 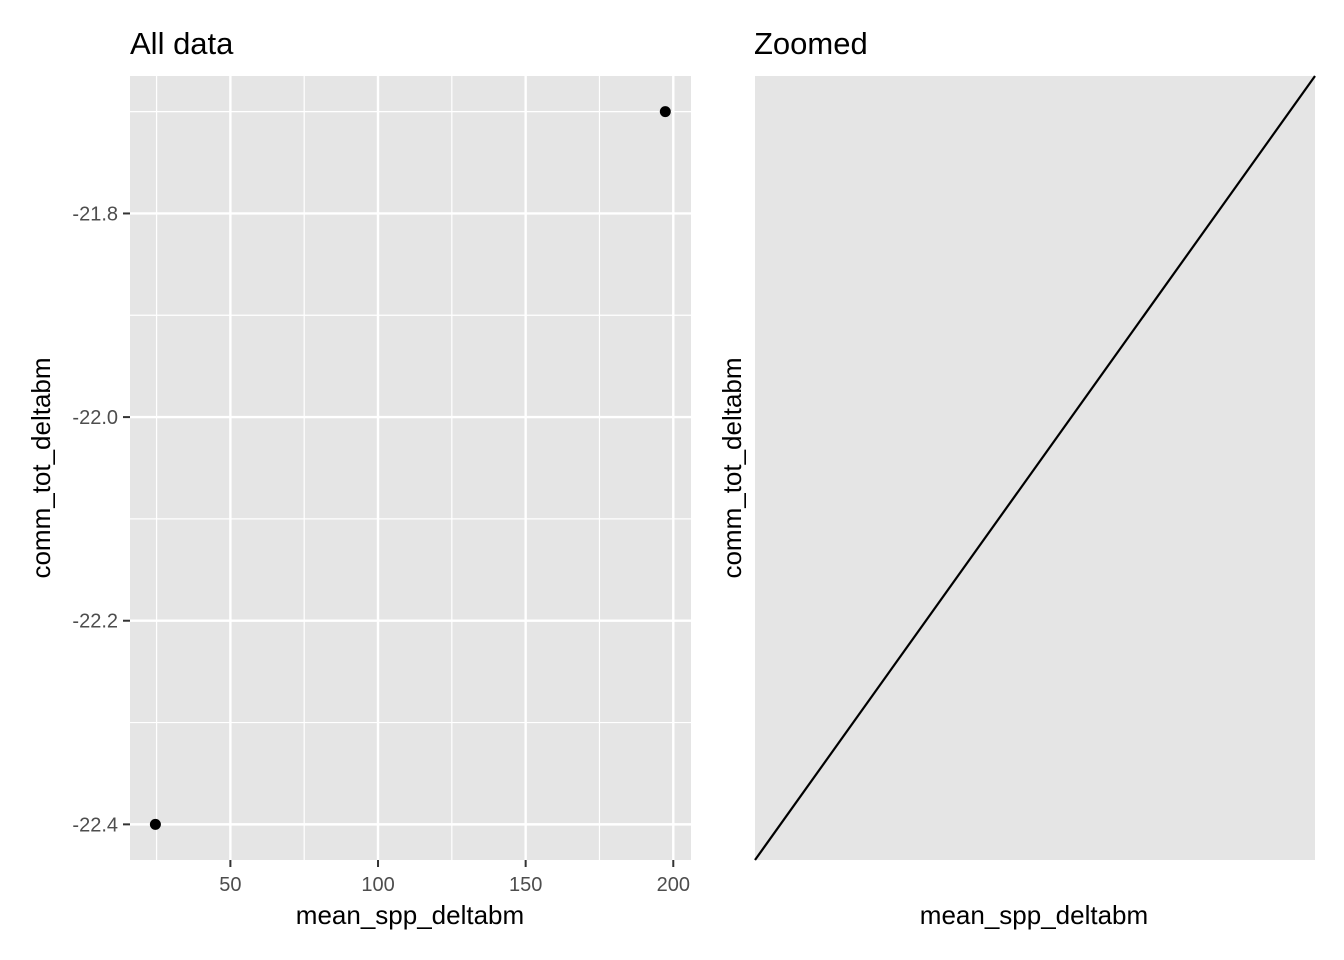 What do you see at coordinates (732, 467) in the screenshot?
I see `zoomed-y-axis-title: comm_tot_deltabm` at bounding box center [732, 467].